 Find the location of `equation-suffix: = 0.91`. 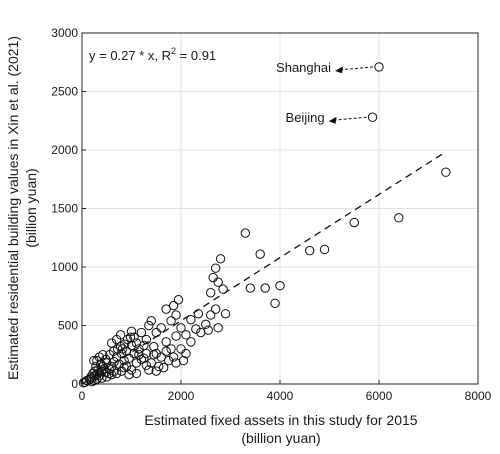

equation-suffix: = 0.91 is located at coordinates (196, 55).